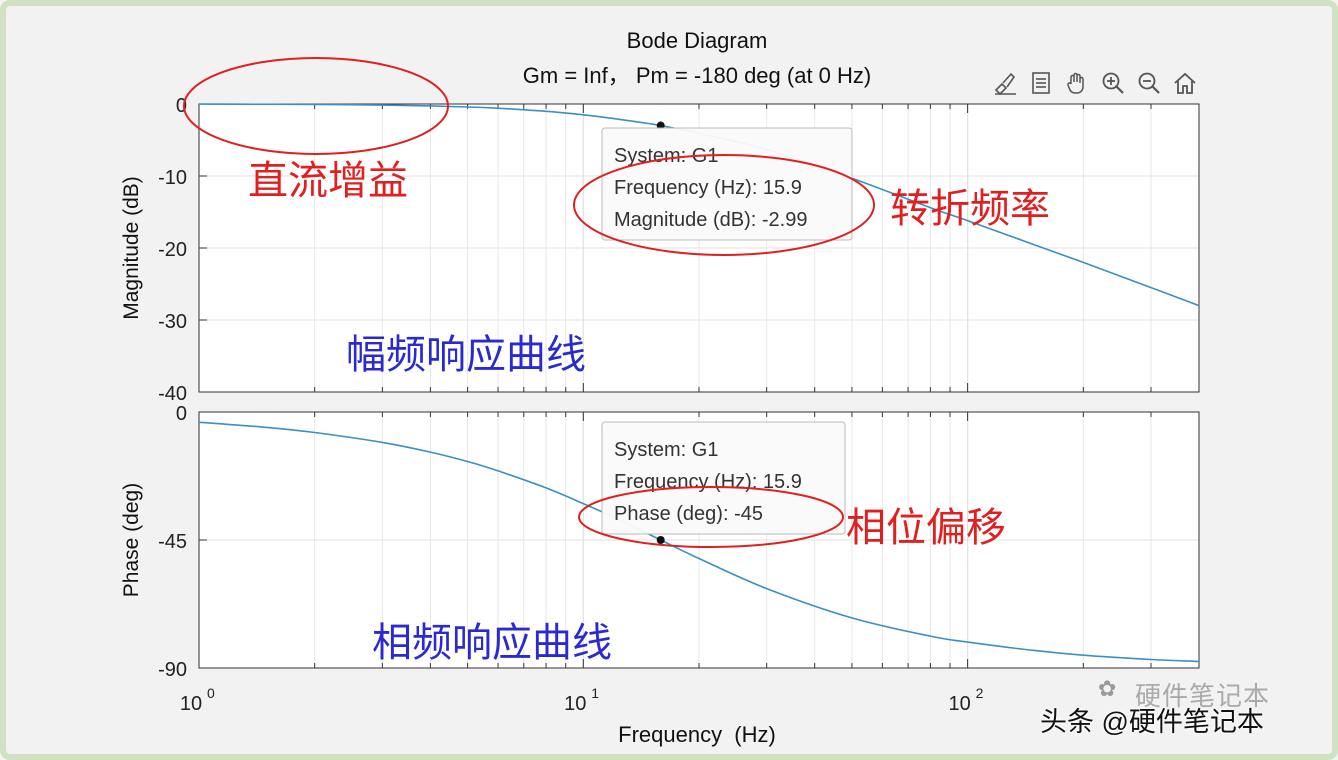 The width and height of the screenshot is (1338, 760). I want to click on corner-frequency-annotation: 转折频率, so click(970, 209).